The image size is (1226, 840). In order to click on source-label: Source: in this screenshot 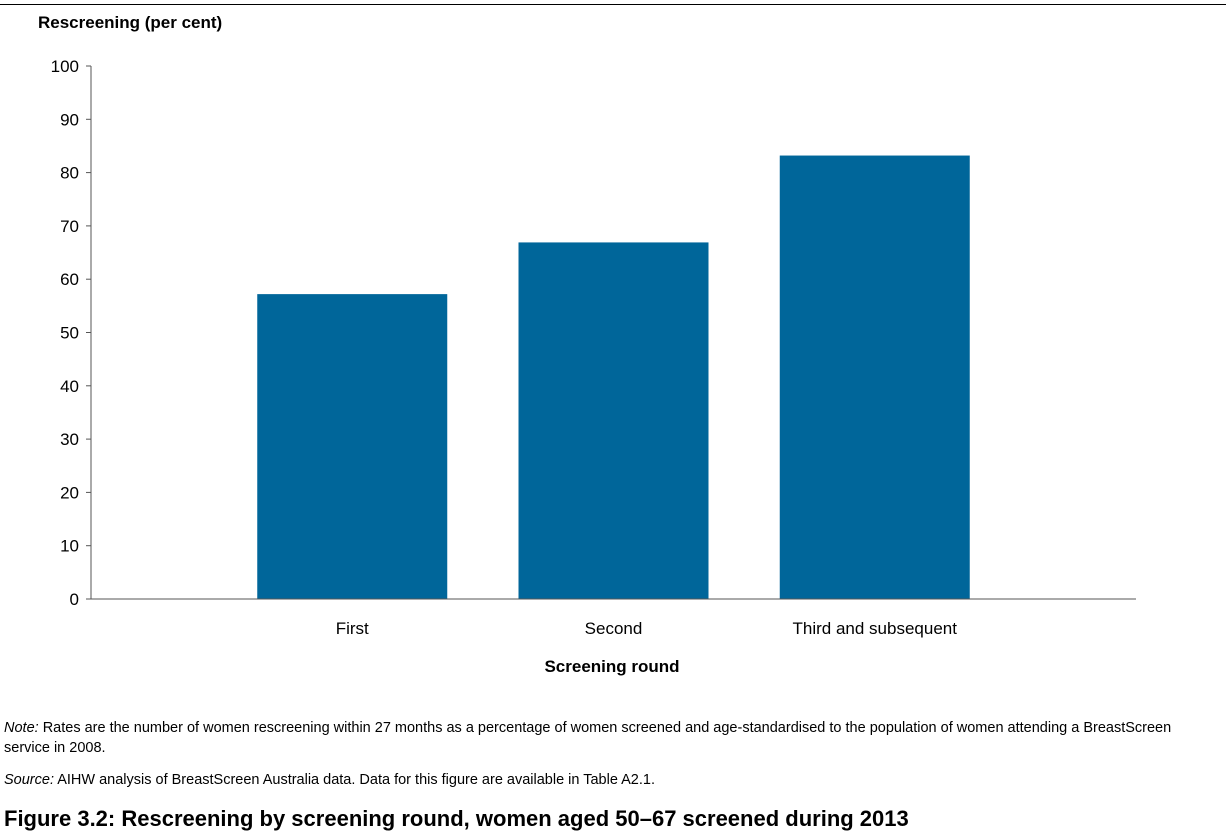, I will do `click(29, 780)`.